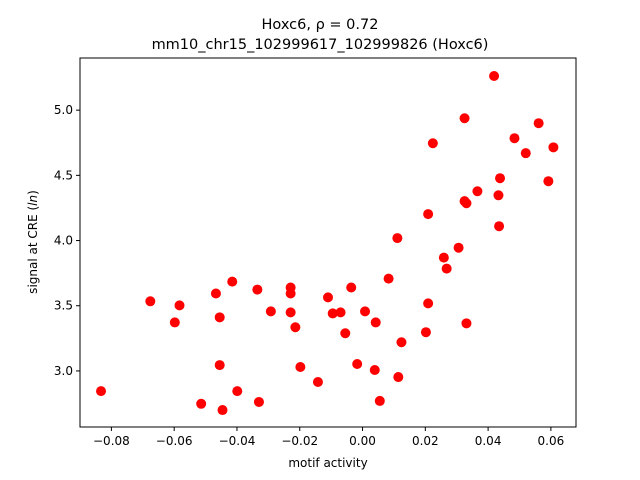 This screenshot has width=640, height=480. What do you see at coordinates (111, 441) in the screenshot?
I see `x-tick-label: −0.08` at bounding box center [111, 441].